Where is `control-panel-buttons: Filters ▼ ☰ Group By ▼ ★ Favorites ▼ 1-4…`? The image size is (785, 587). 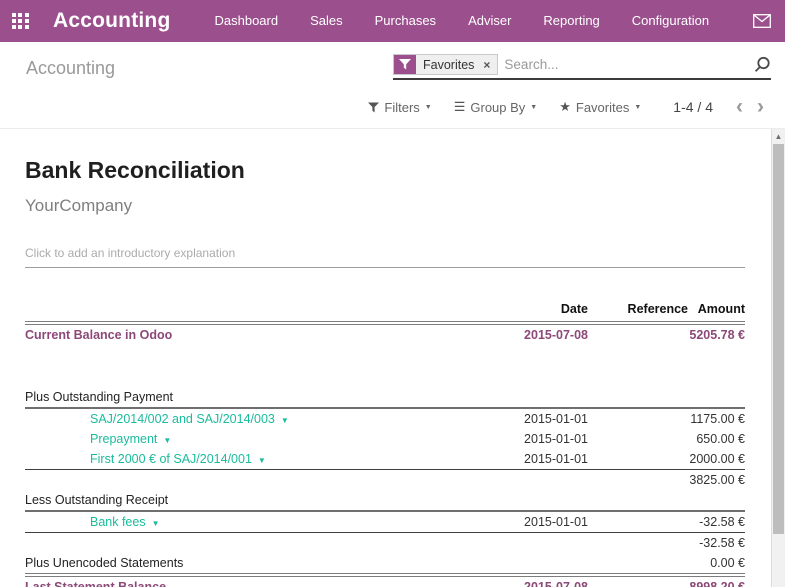 control-panel-buttons: Filters ▼ ☰ Group By ▼ ★ Favorites ▼ 1-4… is located at coordinates (569, 106).